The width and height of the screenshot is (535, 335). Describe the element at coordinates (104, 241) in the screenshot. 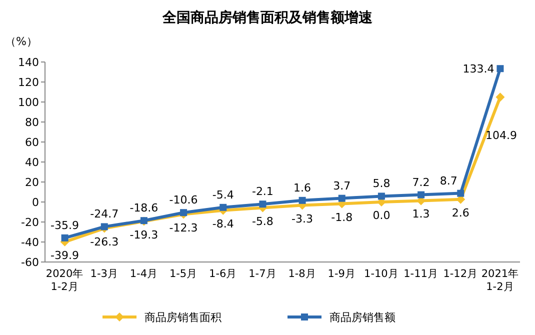

I see `data-label: -26.3` at that location.